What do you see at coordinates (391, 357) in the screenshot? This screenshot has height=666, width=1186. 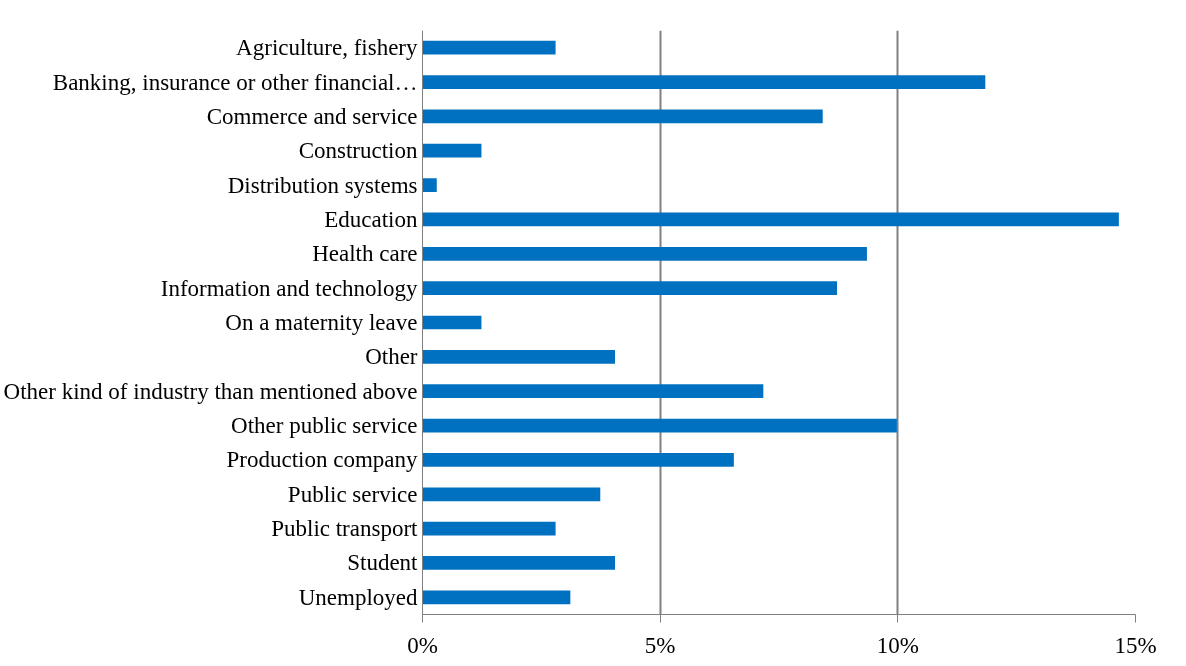 I see `y-tick-label: Other` at bounding box center [391, 357].